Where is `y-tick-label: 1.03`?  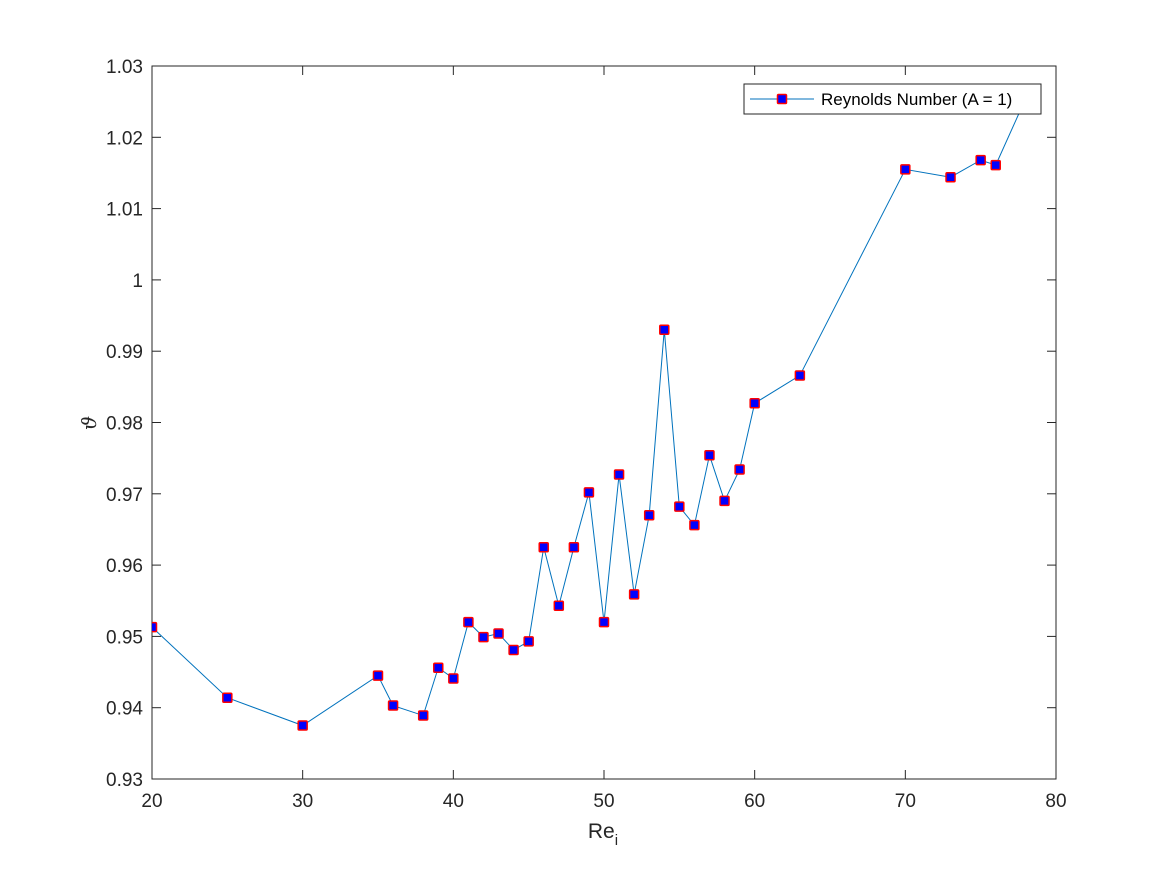 y-tick-label: 1.03 is located at coordinates (124, 67).